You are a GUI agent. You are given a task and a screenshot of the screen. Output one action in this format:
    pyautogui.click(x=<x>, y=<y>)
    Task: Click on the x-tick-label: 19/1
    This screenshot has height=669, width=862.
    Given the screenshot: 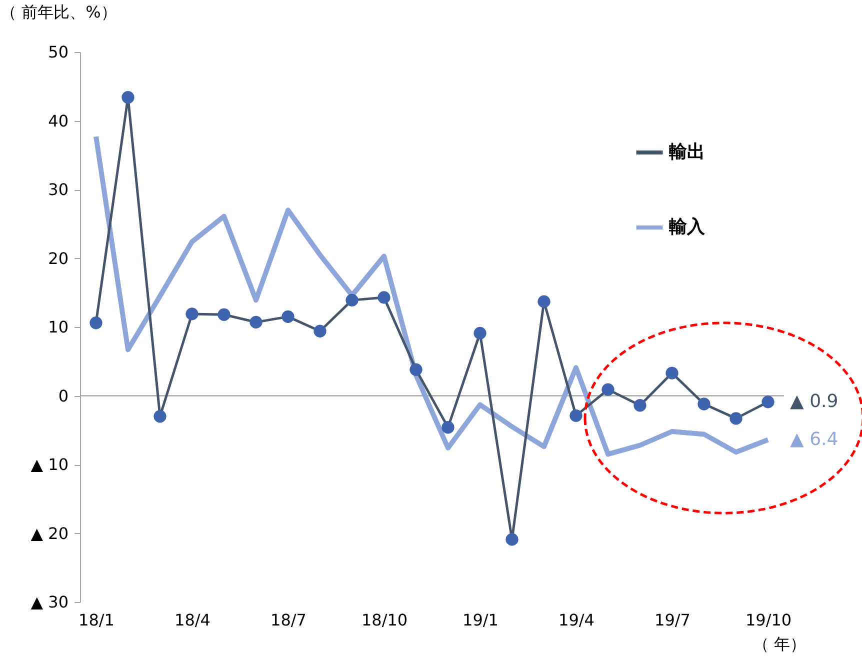 What is the action you would take?
    pyautogui.click(x=480, y=620)
    